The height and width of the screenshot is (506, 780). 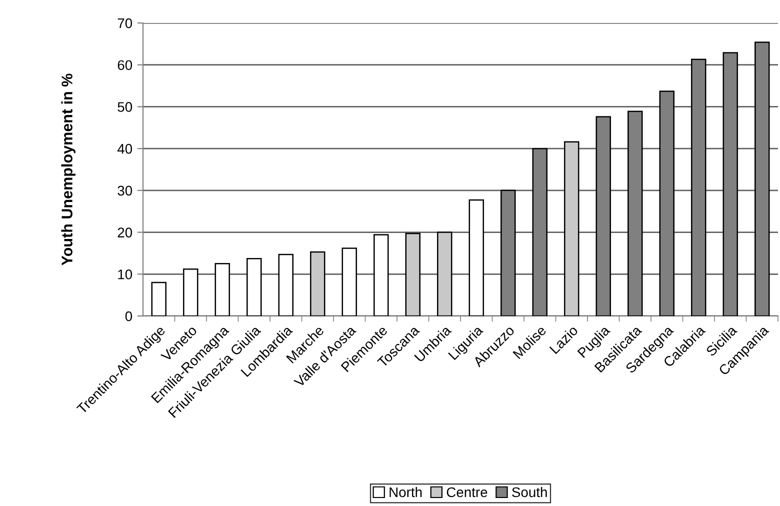 I want to click on y-tick-label: 70, so click(x=125, y=23).